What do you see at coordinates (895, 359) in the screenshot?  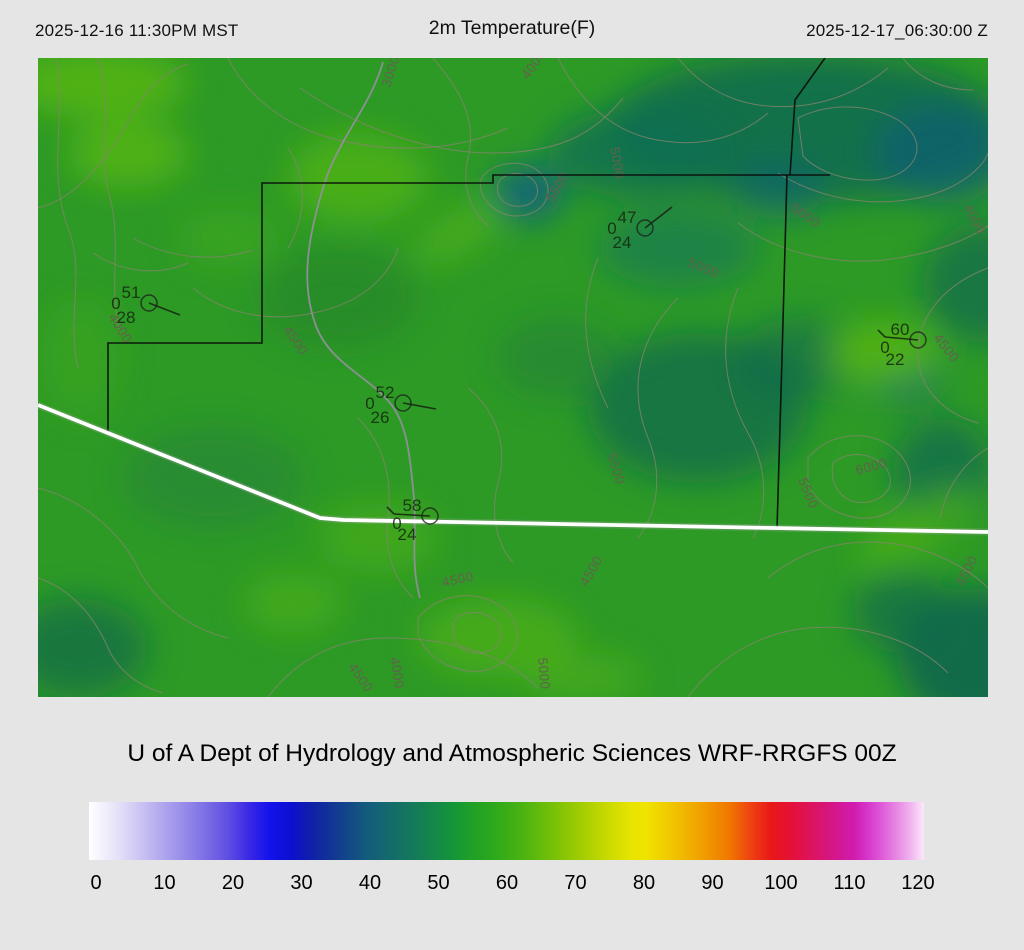 I see `station-dewpoint: 22` at bounding box center [895, 359].